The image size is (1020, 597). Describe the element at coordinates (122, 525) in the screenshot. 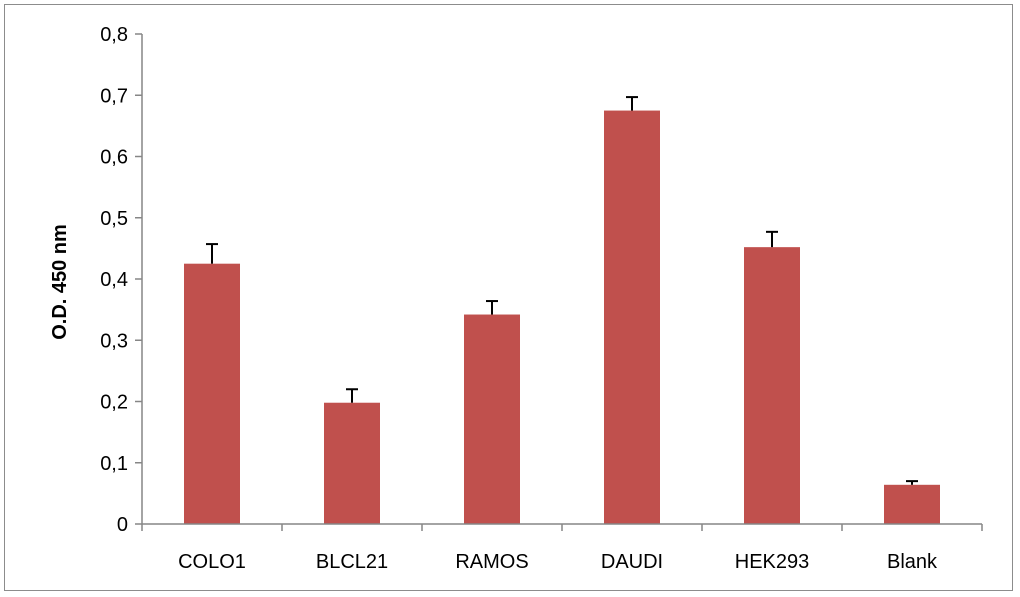

I see `y-tick-label: 0` at that location.